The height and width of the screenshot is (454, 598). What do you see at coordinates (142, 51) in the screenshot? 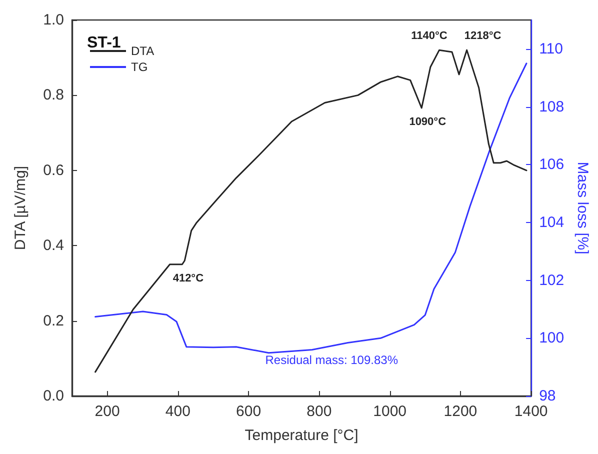
I see `legend-label: DTA` at bounding box center [142, 51].